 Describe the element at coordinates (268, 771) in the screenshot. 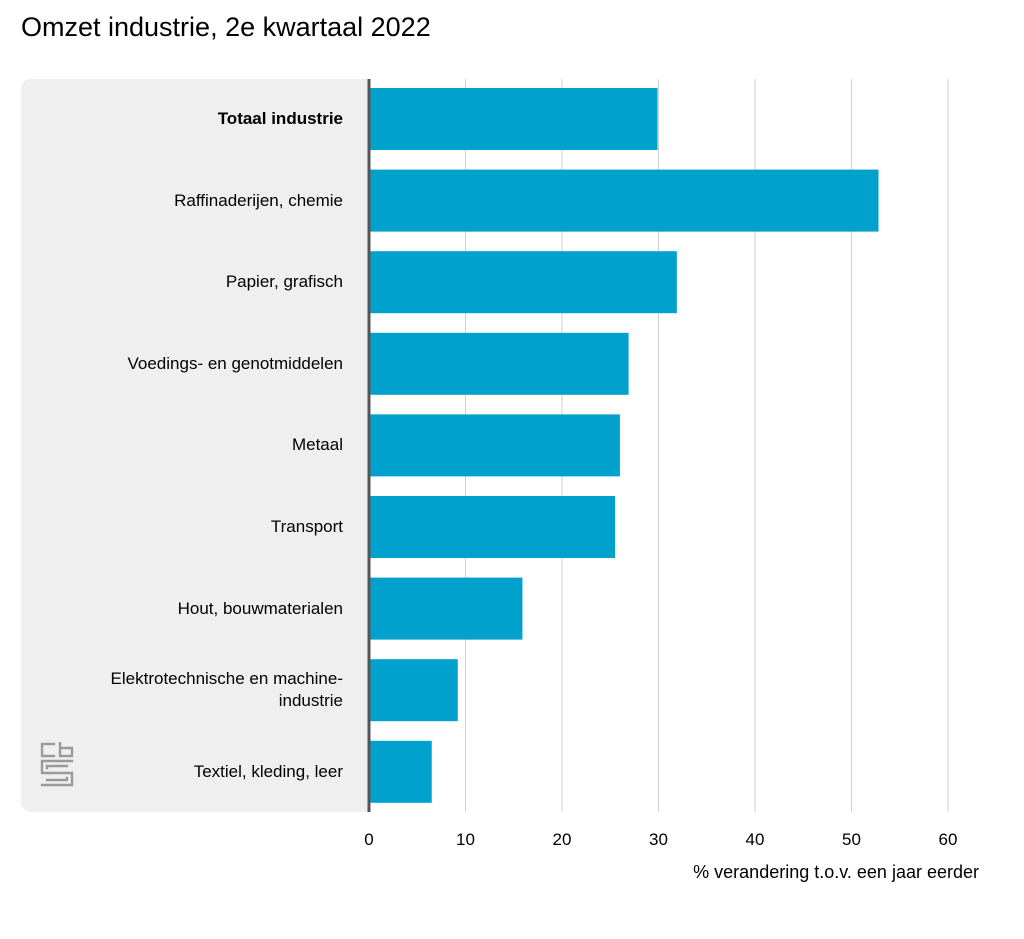

I see `category-label-line: Textiel, kleding, leer` at that location.